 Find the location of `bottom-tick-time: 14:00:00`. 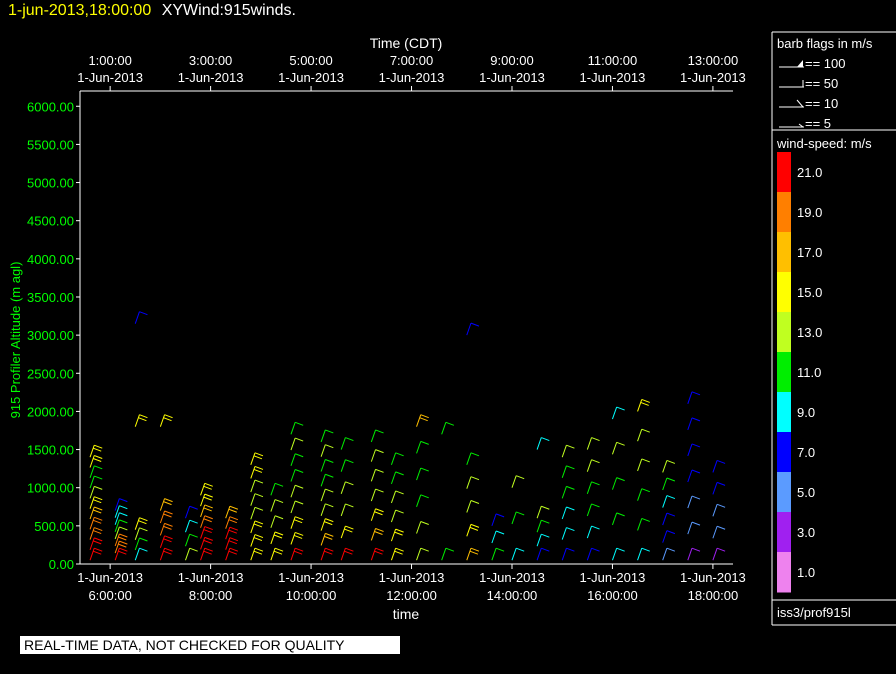

bottom-tick-time: 14:00:00 is located at coordinates (512, 595).